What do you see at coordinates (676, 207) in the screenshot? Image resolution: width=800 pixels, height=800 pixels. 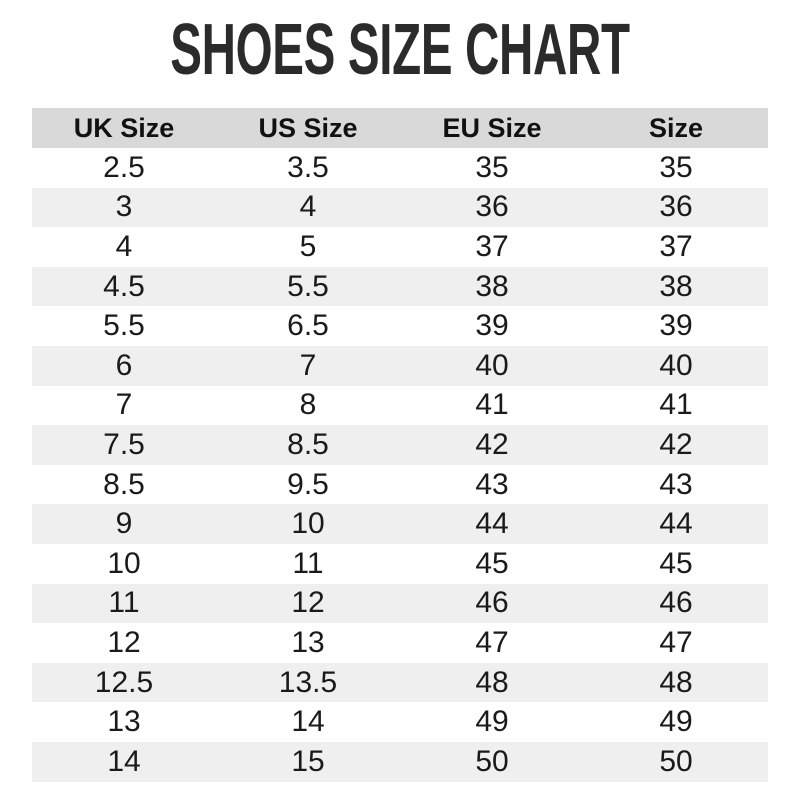 I see `cell-size: 36` at bounding box center [676, 207].